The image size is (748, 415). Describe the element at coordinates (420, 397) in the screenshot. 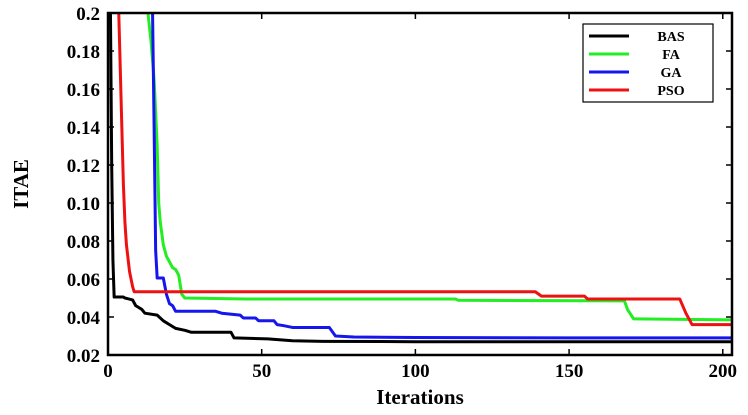

I see `x-axis-label: Iterations` at that location.